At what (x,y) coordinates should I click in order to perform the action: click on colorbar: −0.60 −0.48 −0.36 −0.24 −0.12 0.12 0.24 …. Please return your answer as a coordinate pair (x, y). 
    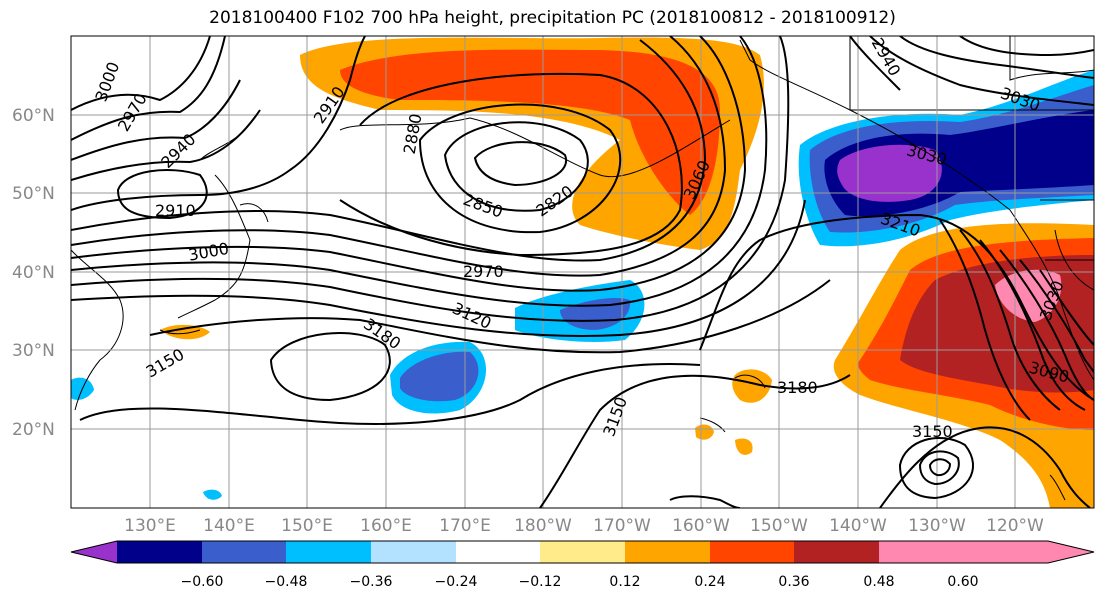
    Looking at the image, I should click on (582, 565).